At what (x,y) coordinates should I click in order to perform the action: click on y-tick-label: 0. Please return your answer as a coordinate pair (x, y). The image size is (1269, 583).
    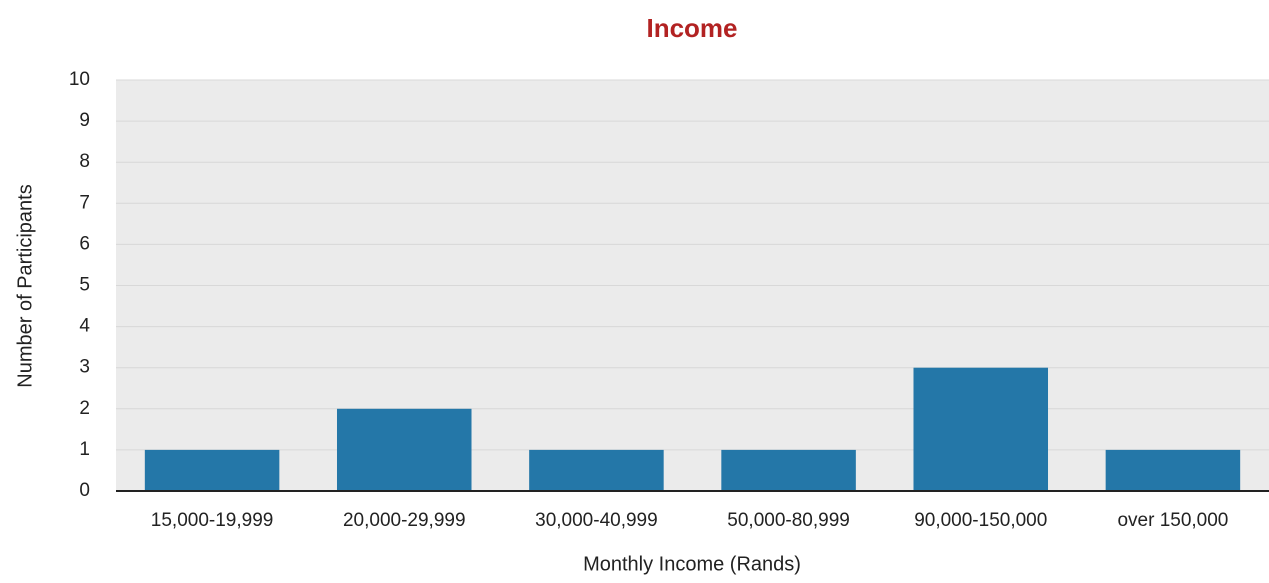
    Looking at the image, I should click on (84, 490).